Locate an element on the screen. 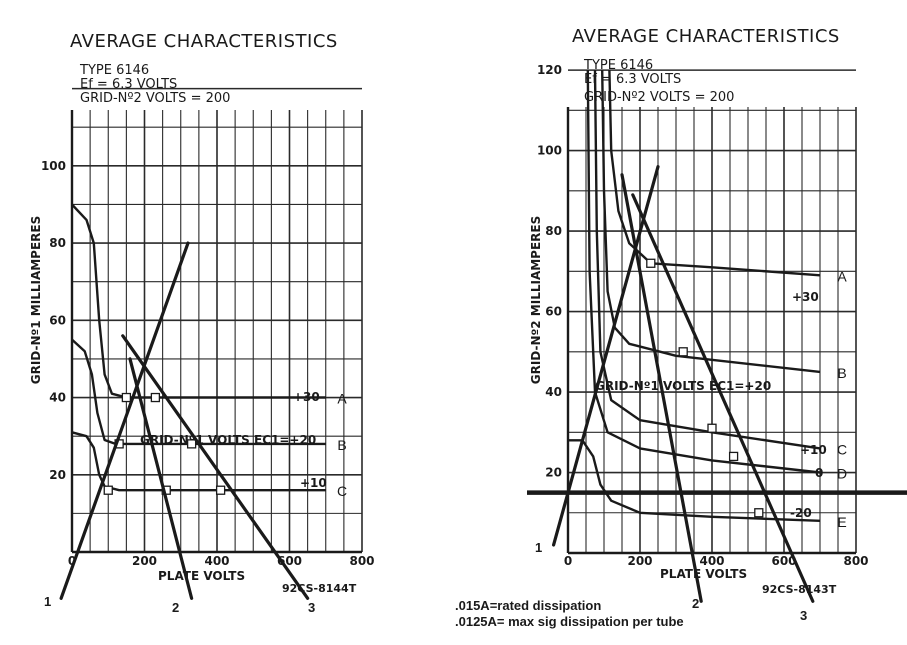 This screenshot has height=645, width=907. curve-letter-d: D is located at coordinates (842, 474).